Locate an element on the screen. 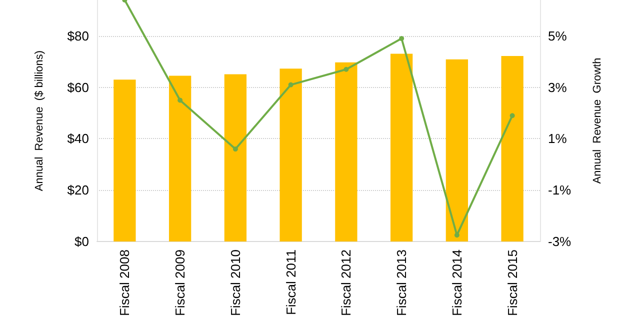 This screenshot has height=335, width=620. y2-tick-label: 5% is located at coordinates (558, 36).